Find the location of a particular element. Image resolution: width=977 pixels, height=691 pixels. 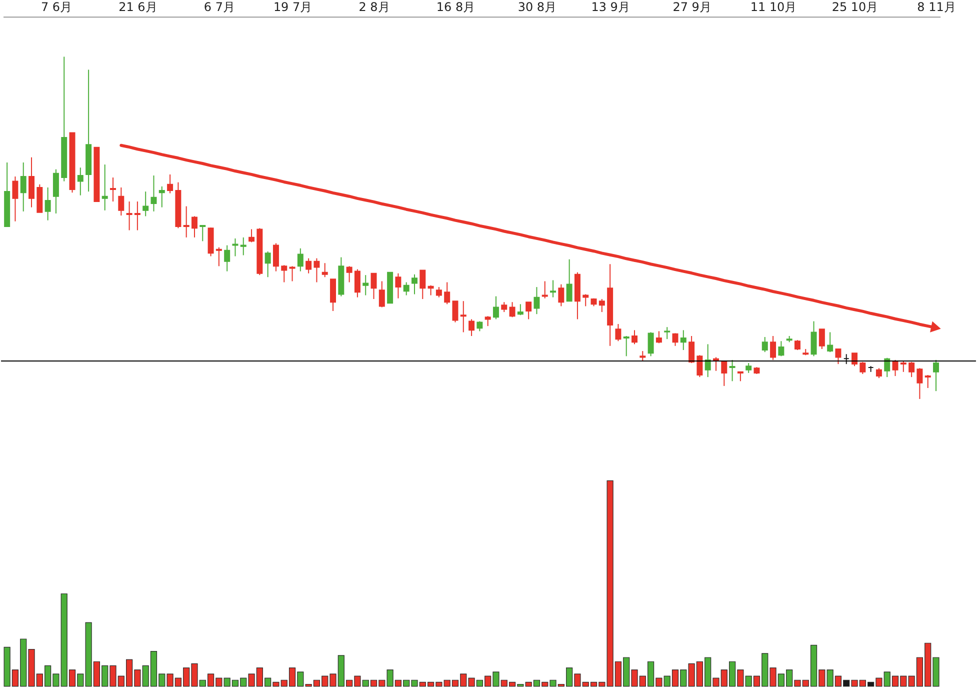

x-tick-label: 6 7月 is located at coordinates (219, 7).